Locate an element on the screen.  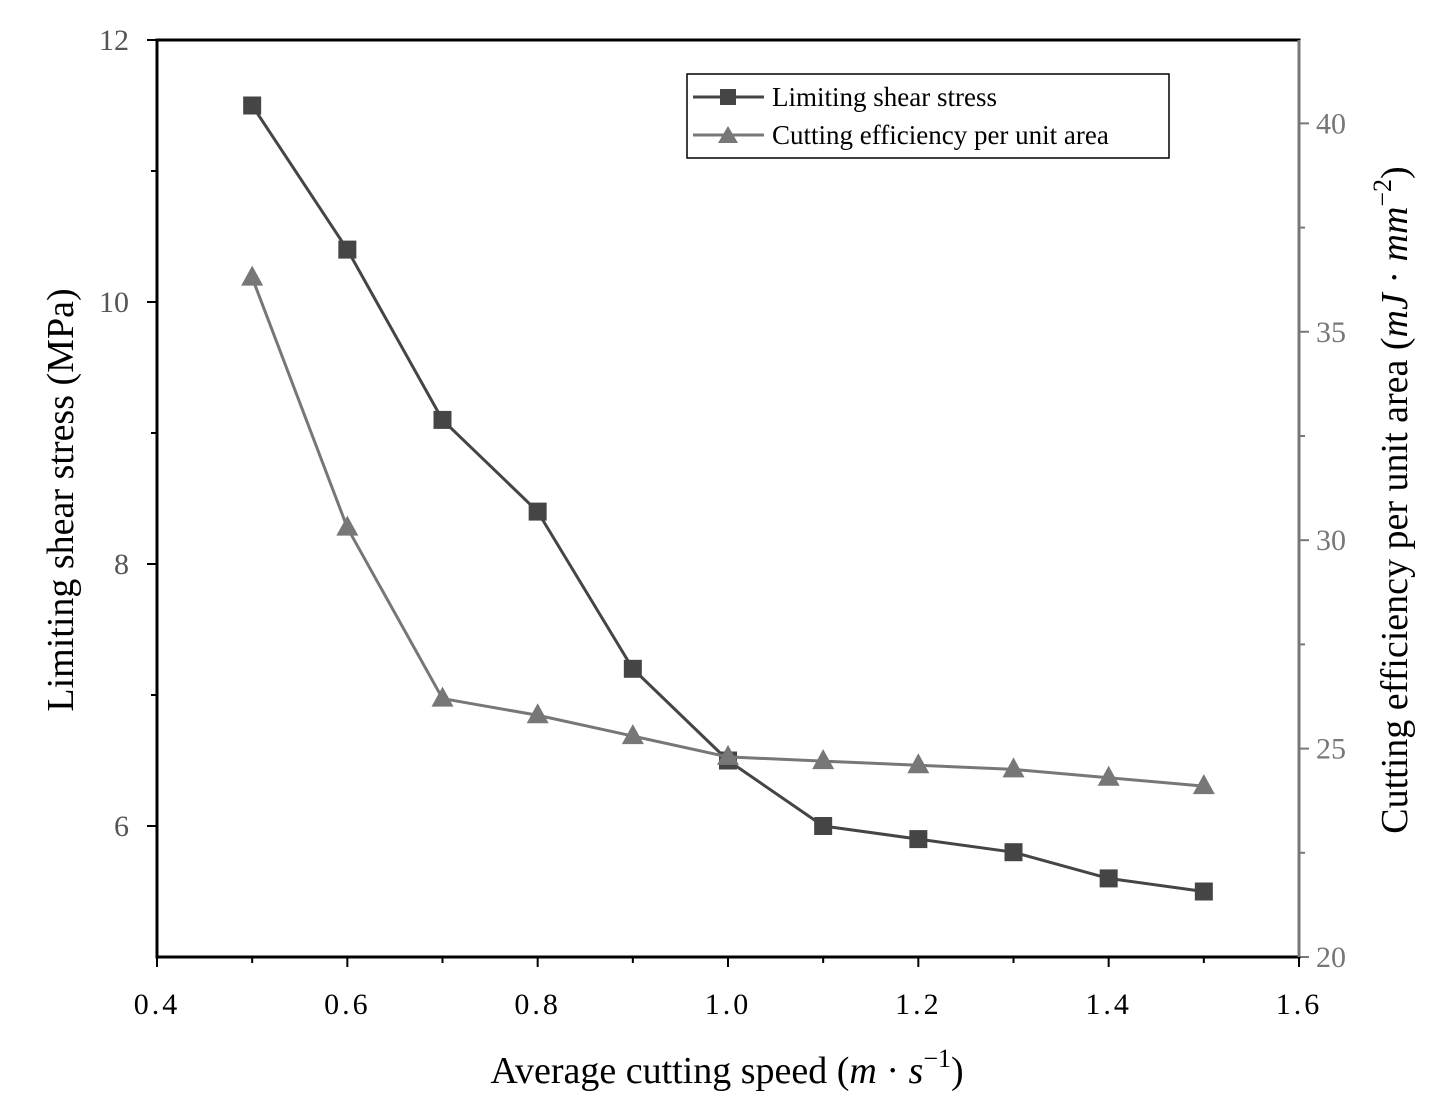
x-tick-label: 1.0 is located at coordinates (728, 1004).